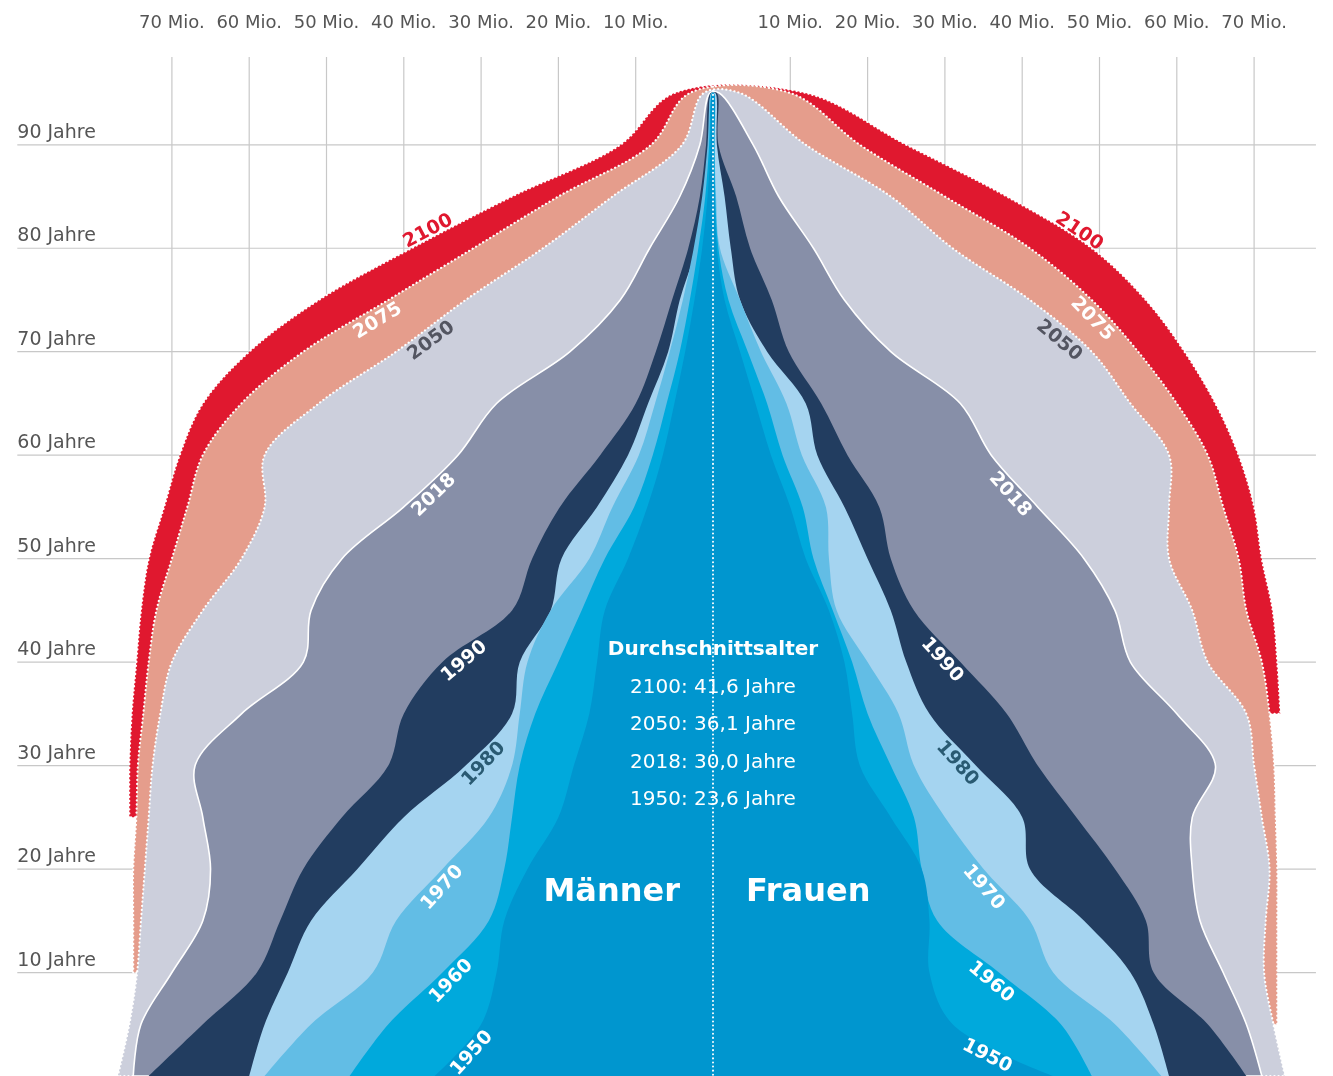 Image resolution: width=1333 pixels, height=1076 pixels. What do you see at coordinates (612, 890) in the screenshot?
I see `annotation: Männer` at bounding box center [612, 890].